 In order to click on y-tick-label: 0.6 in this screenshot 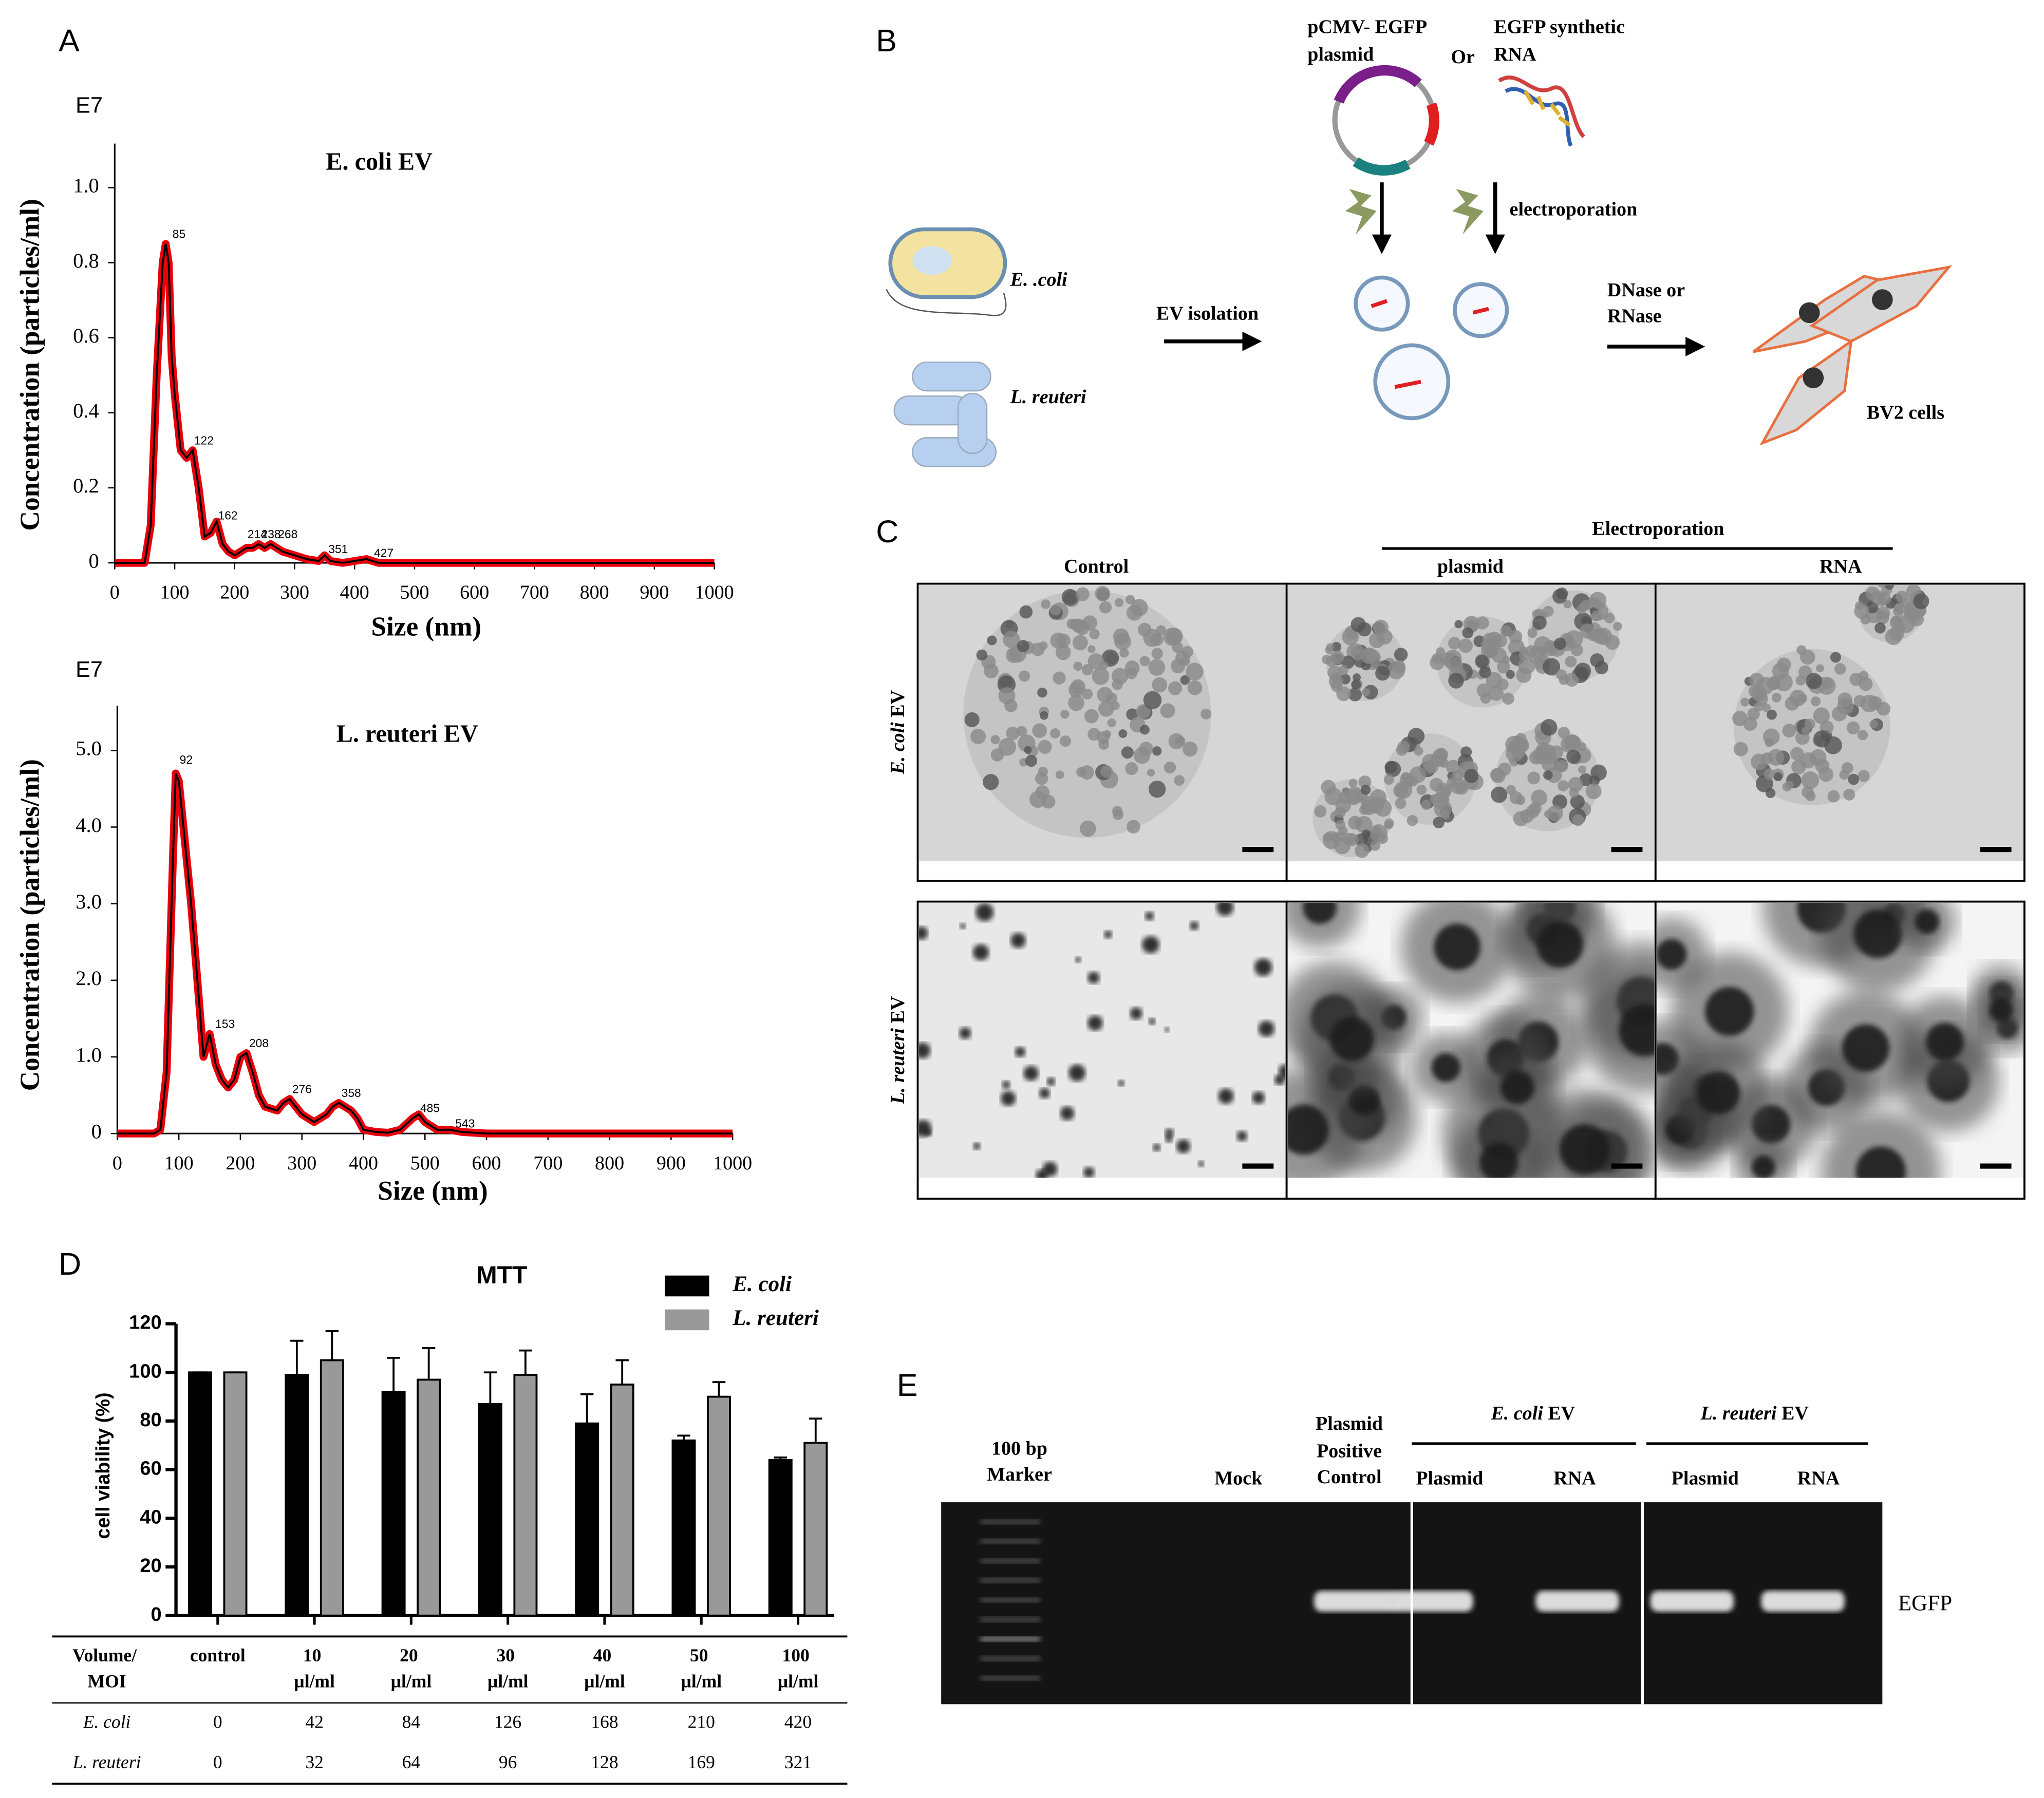, I will do `click(86, 336)`.